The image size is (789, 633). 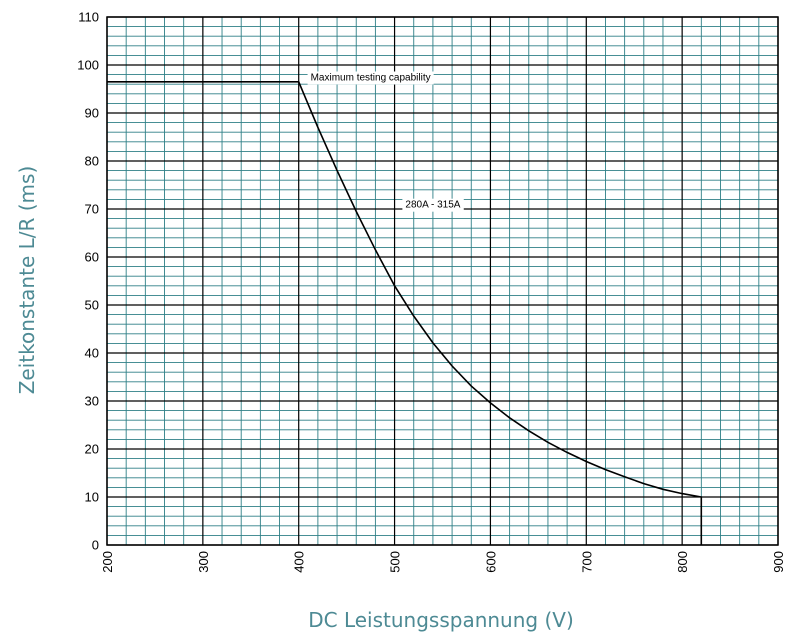 What do you see at coordinates (203, 562) in the screenshot?
I see `x-tick-label: 300` at bounding box center [203, 562].